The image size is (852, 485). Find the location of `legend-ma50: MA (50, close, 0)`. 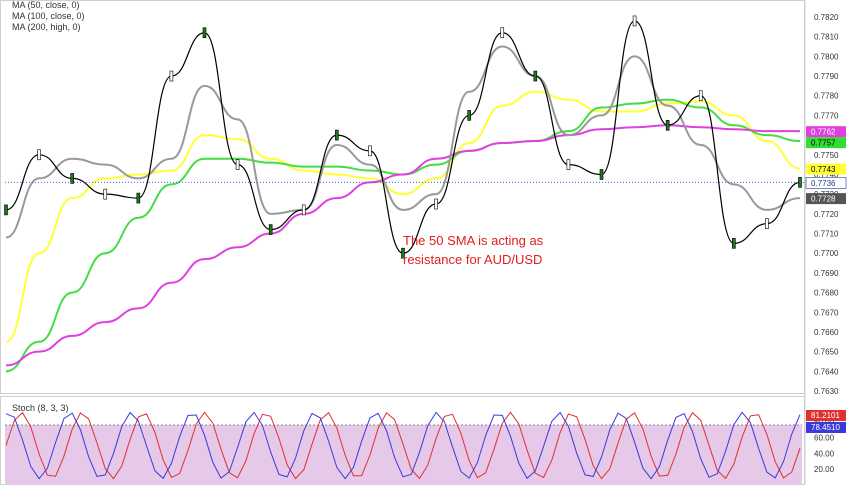

legend-ma50: MA (50, close, 0) is located at coordinates (46, 5).